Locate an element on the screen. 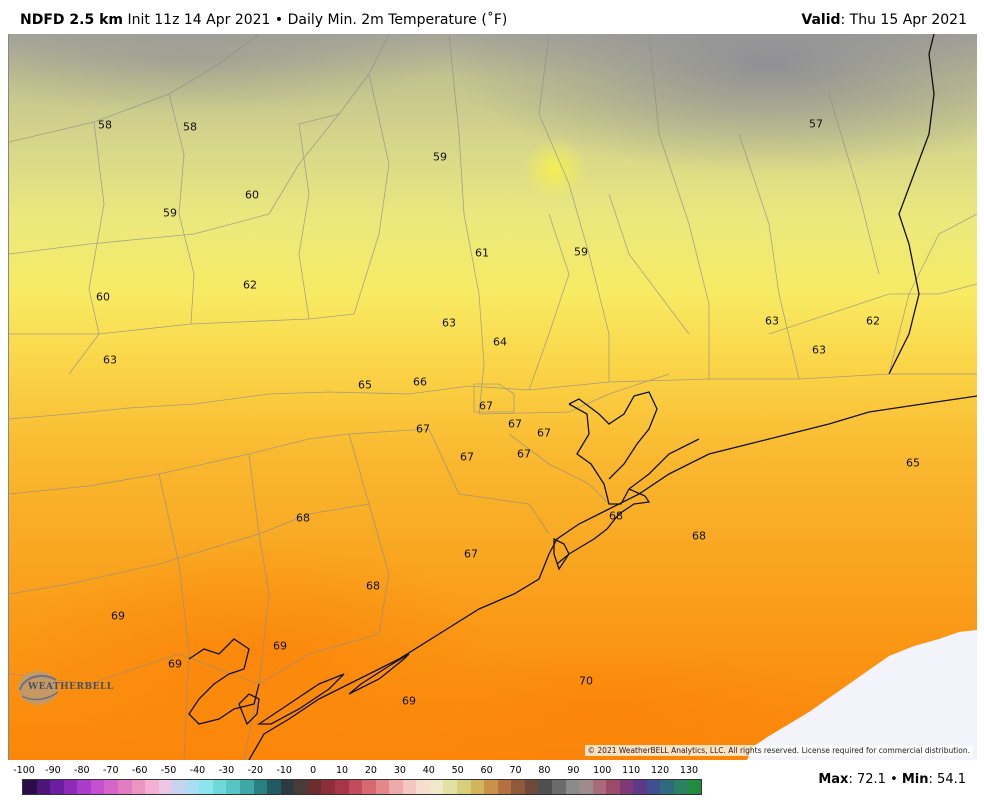 This screenshot has height=808, width=984. logo-wordmark: WEATHERBELL is located at coordinates (71, 687).